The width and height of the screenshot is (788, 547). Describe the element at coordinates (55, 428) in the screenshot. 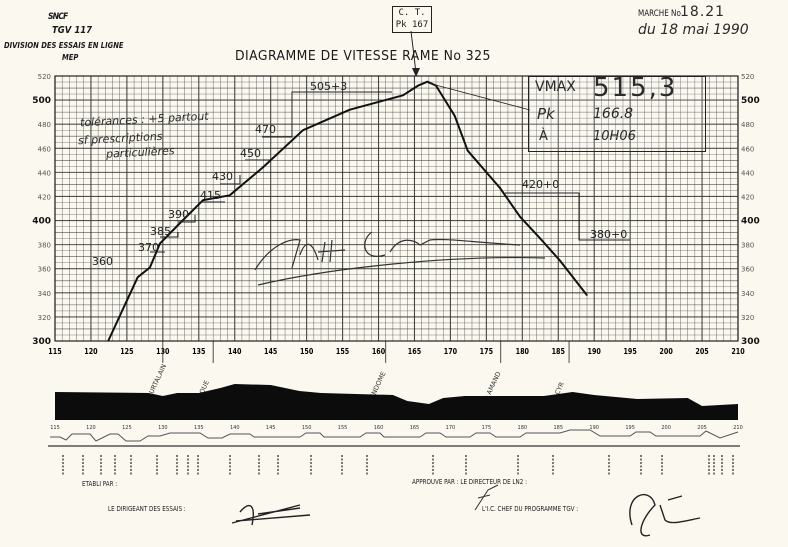

I see `profile-tick-label: 115` at that location.